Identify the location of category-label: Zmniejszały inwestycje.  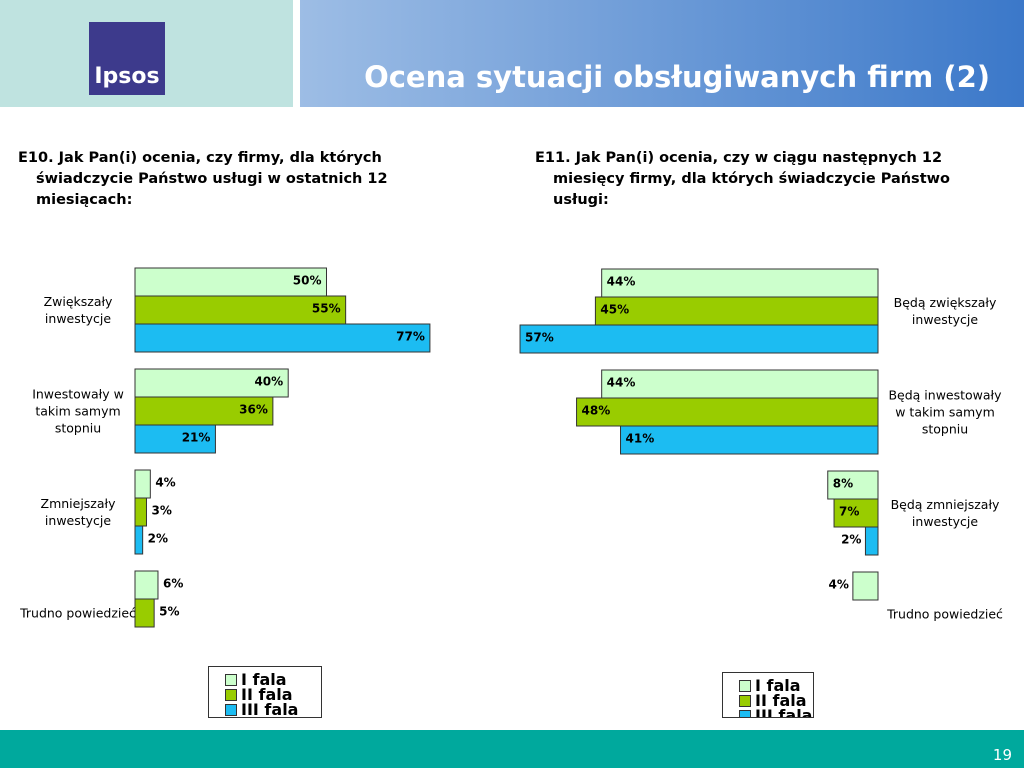
(78, 512).